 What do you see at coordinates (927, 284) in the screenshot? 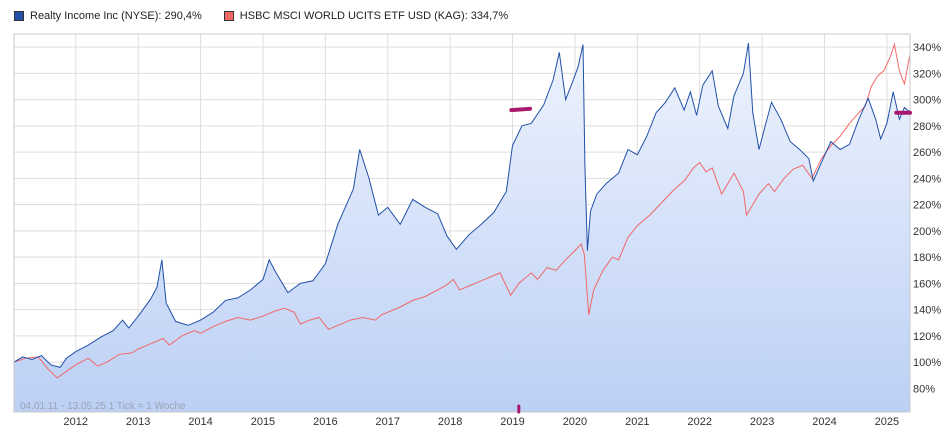
I see `y-tick-label: 160%` at bounding box center [927, 284].